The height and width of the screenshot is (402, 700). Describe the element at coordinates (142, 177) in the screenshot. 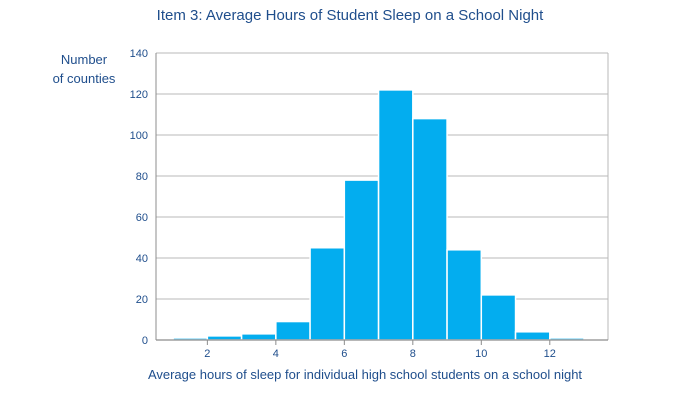

I see `y-tick-label-80: 80` at that location.